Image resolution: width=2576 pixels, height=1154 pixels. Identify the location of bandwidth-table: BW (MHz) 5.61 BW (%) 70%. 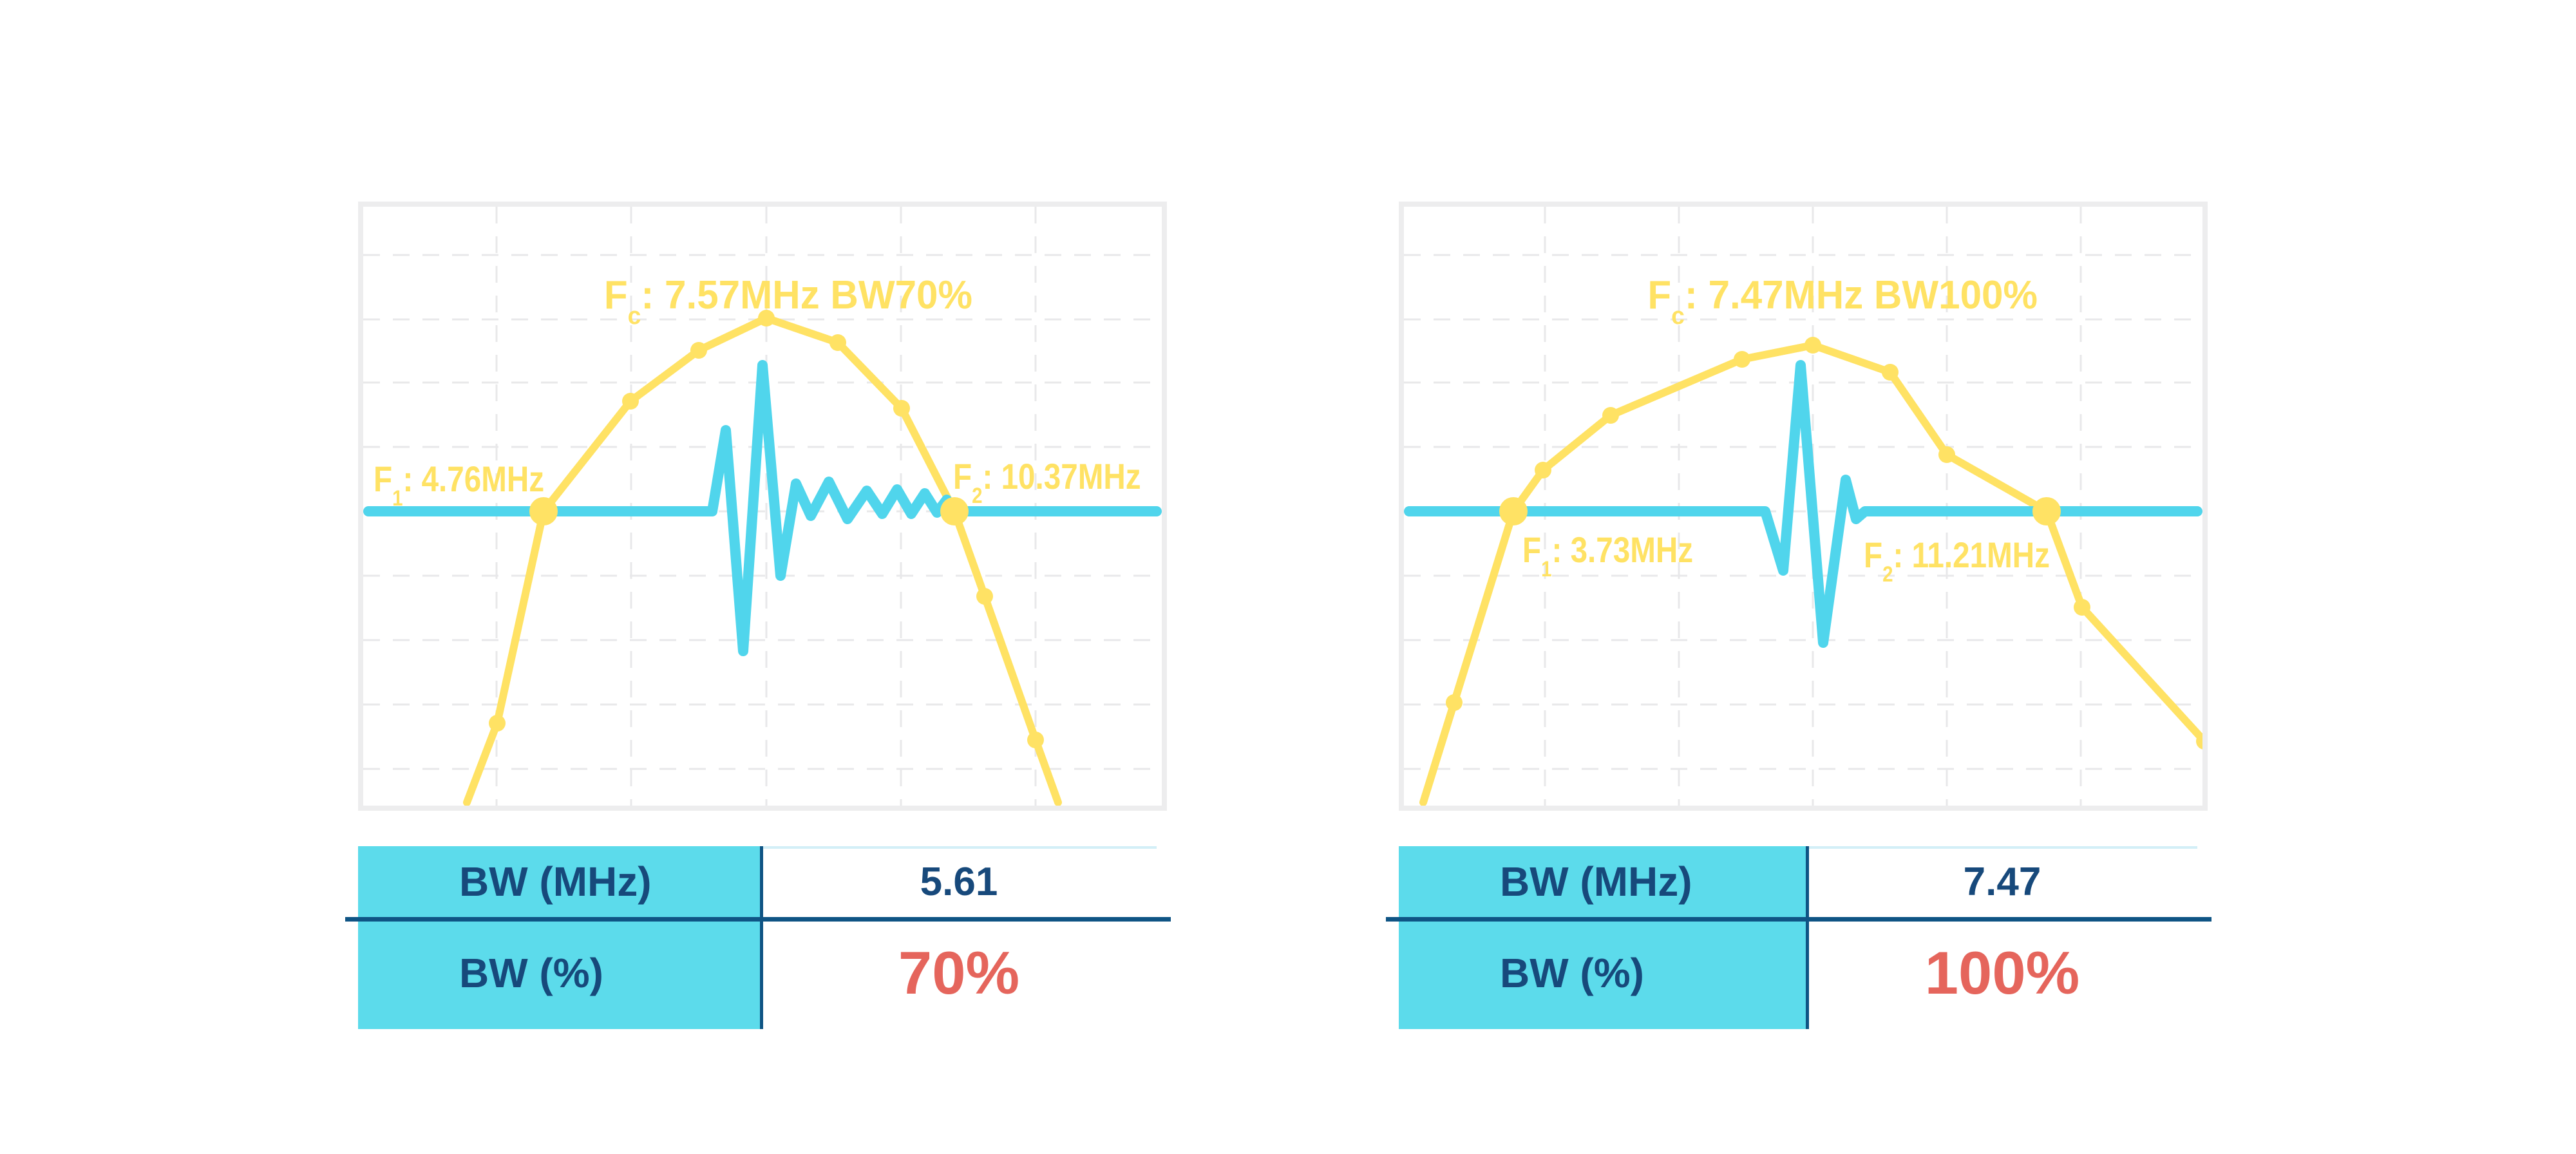
(758, 937).